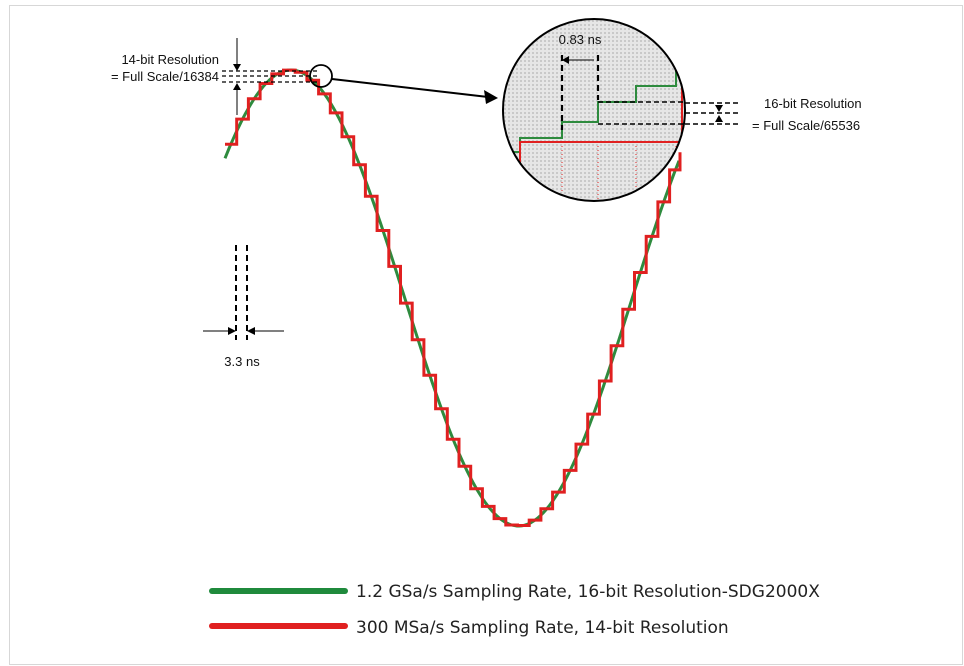 Image resolution: width=964 pixels, height=666 pixels. I want to click on zoom-inset: 0.83 ns, so click(594, 110).